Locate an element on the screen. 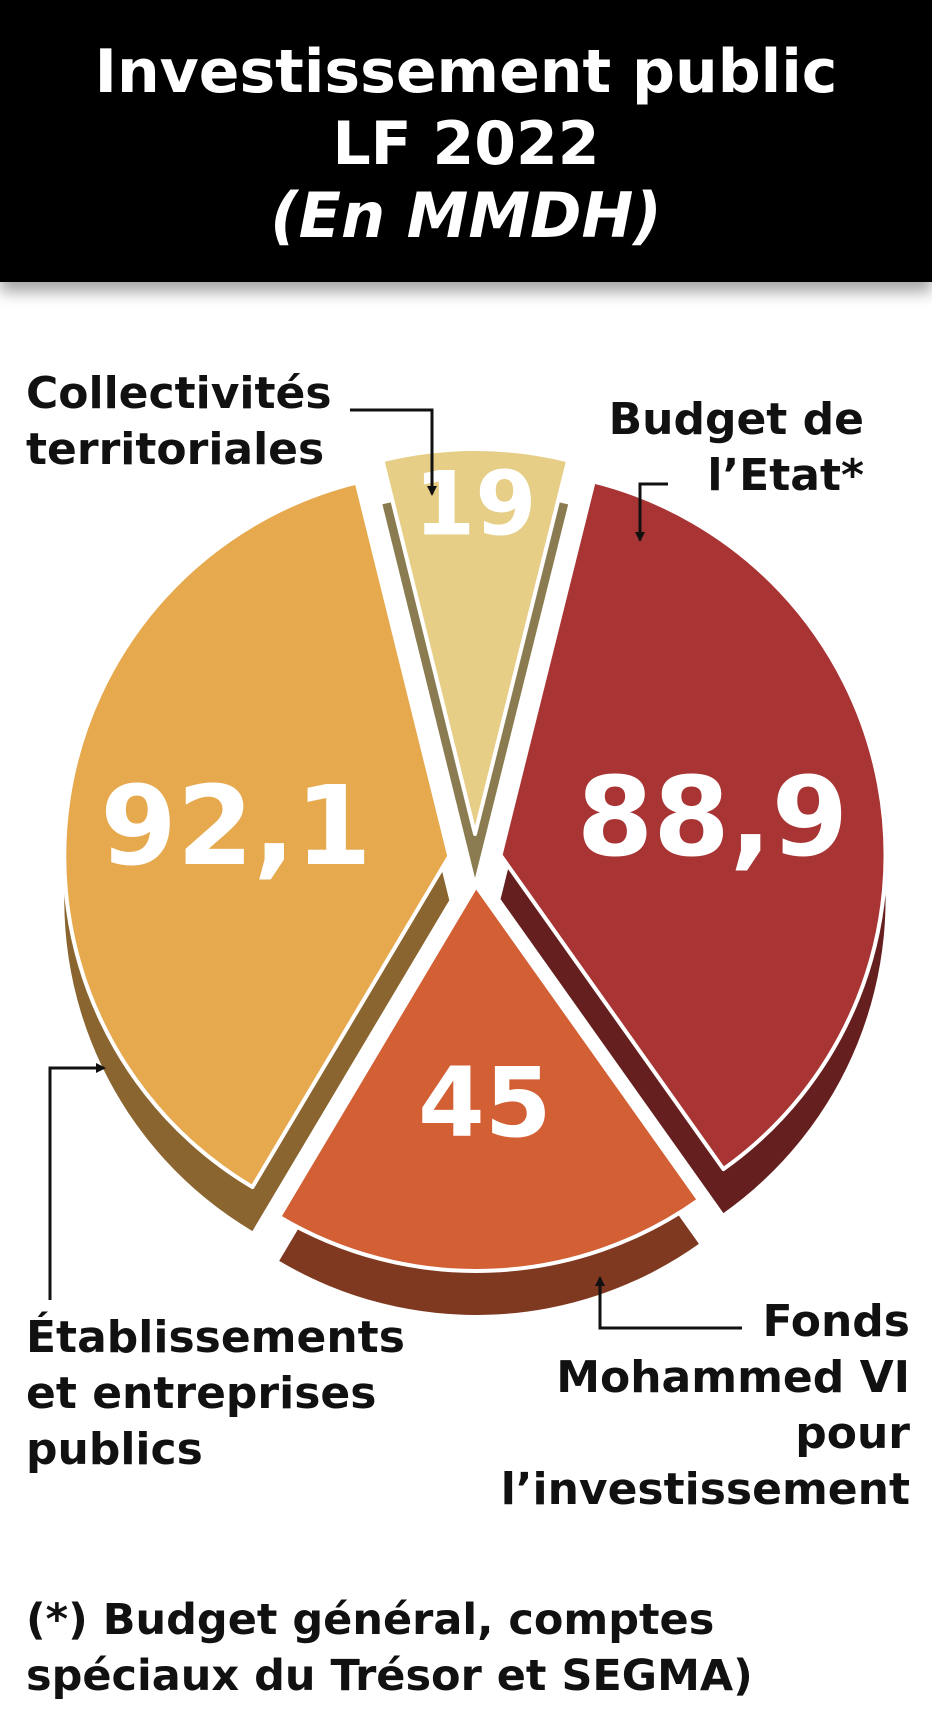 This screenshot has width=932, height=1736. label-etablissements-line3: publics is located at coordinates (114, 1449).